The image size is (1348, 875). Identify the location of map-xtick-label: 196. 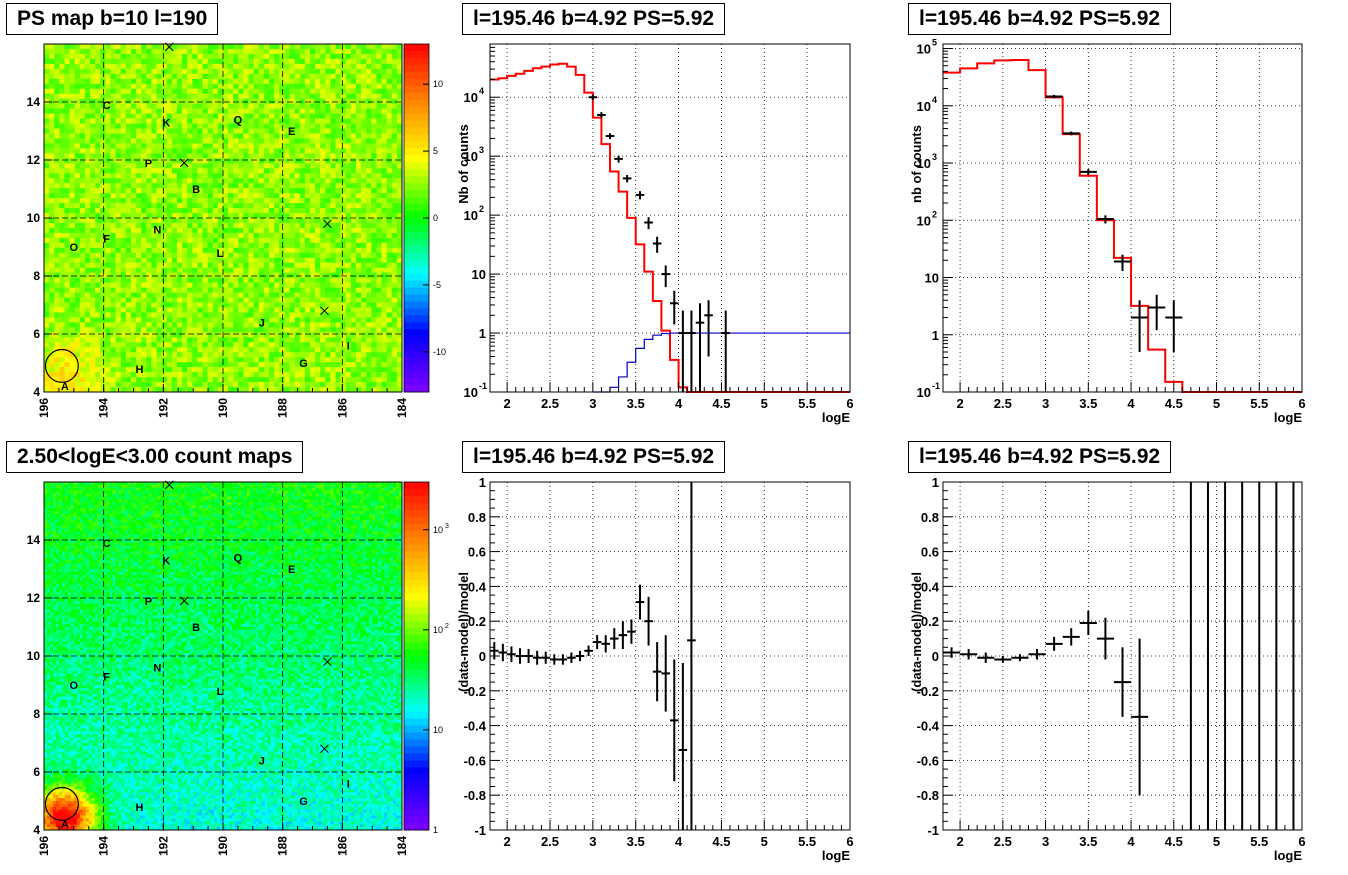
(44, 408).